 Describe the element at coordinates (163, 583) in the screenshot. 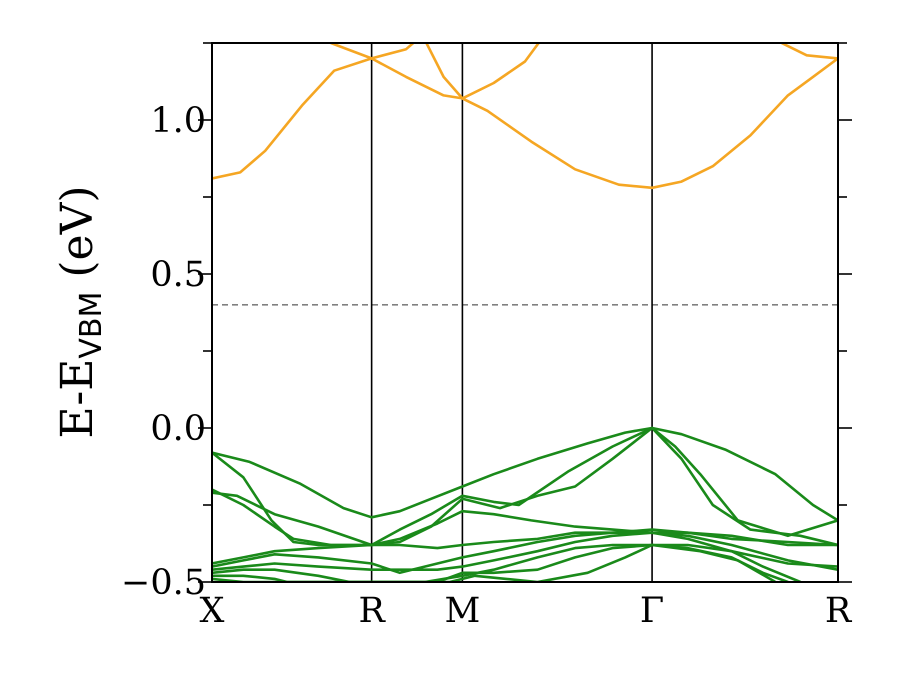

I see `y-tick-label: −0.5` at that location.